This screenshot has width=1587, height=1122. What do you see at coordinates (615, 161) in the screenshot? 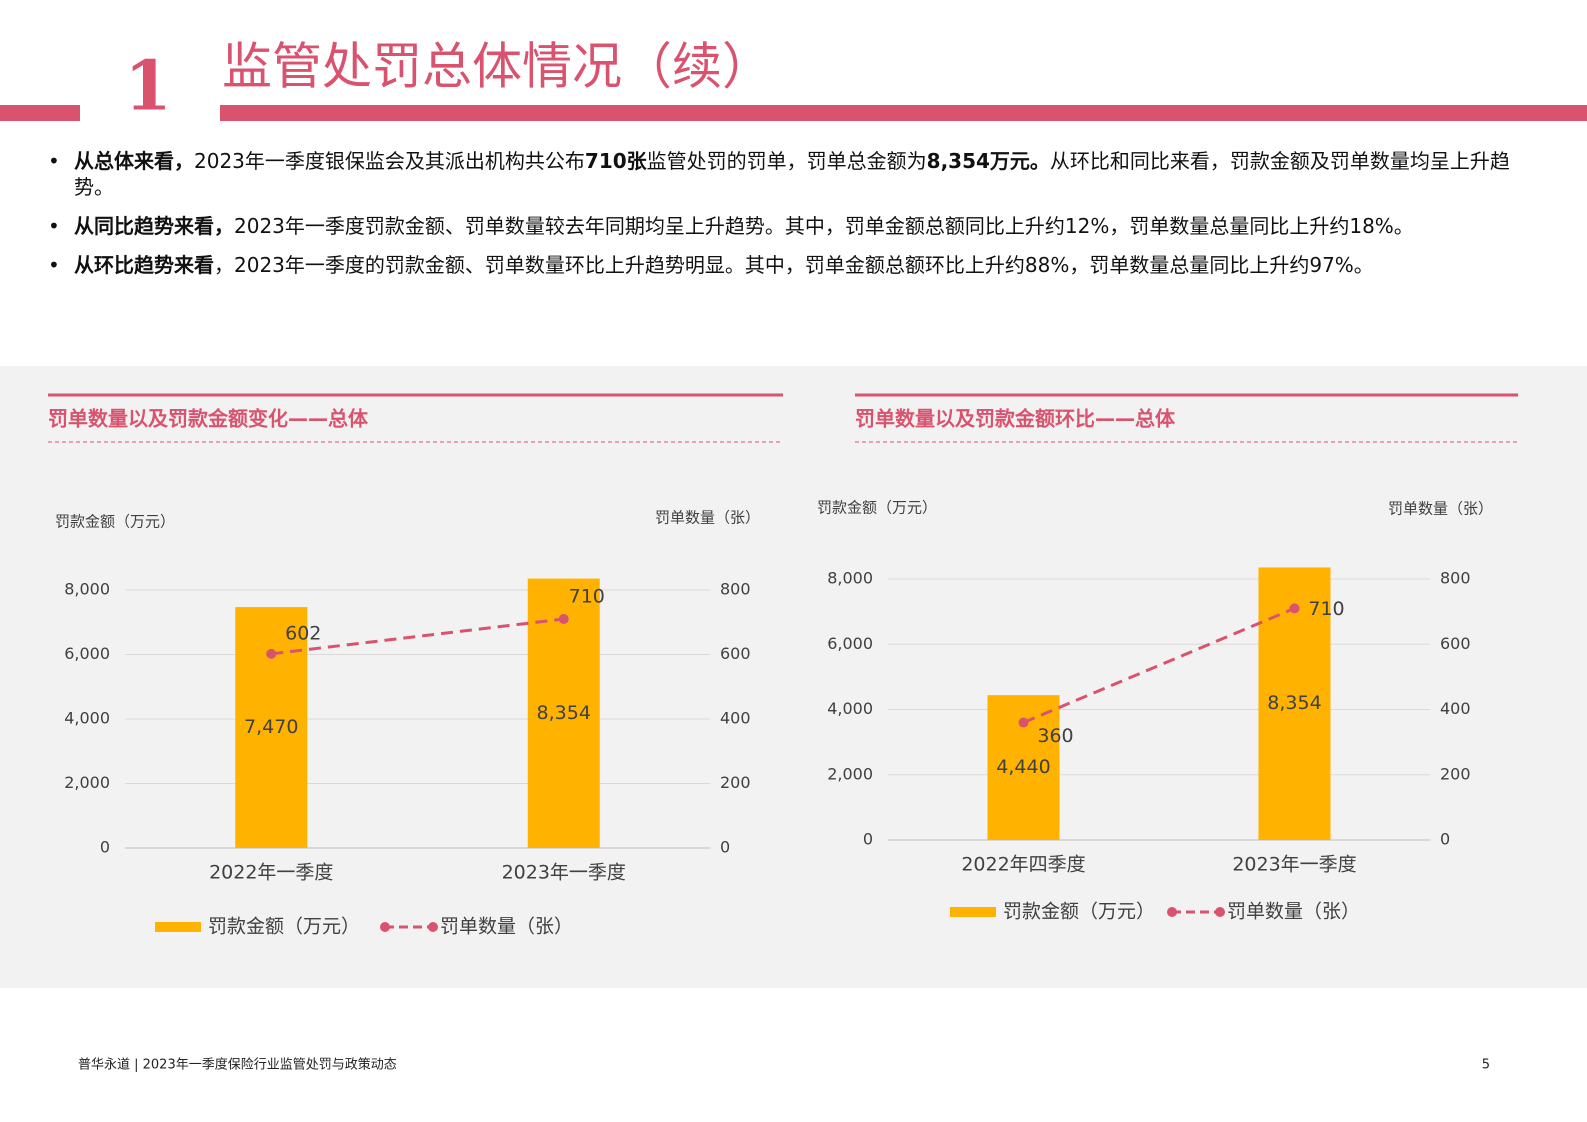
I see `bullet-text: 710张` at bounding box center [615, 161].